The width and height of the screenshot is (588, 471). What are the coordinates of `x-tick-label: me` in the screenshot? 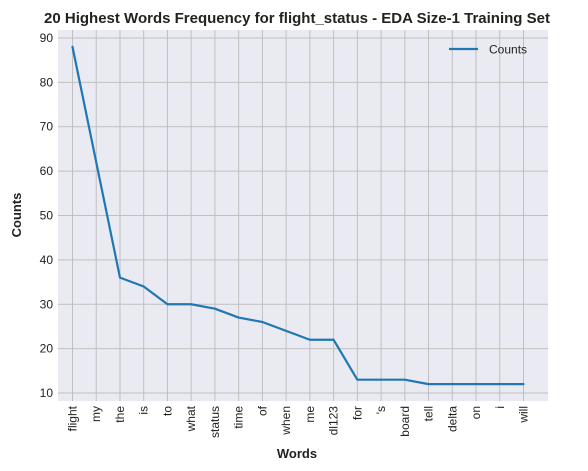 It's located at (310, 414).